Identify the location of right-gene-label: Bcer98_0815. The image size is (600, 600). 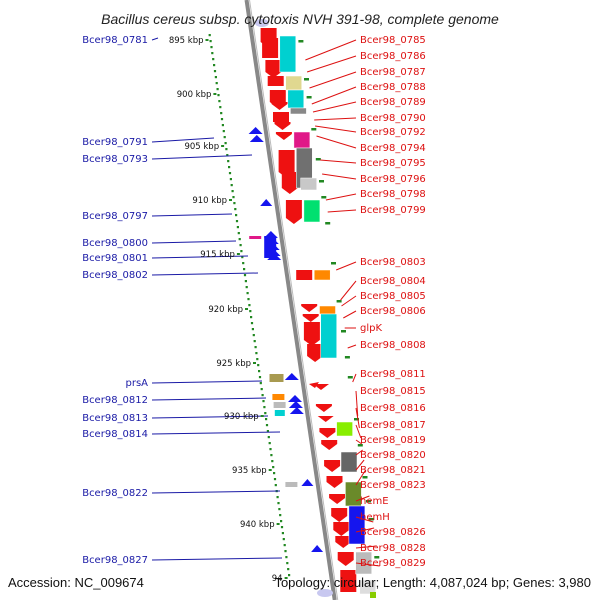
(393, 391).